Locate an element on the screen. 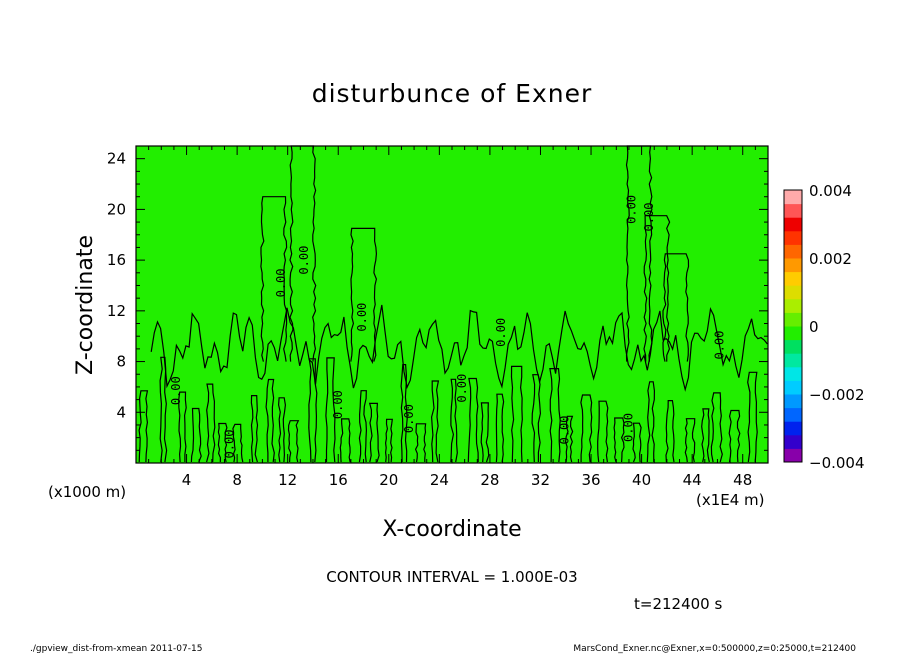 Image resolution: width=904 pixels, height=654 pixels. colorbar-ticks: 0.004 0.002 0 −0.002 −0.004 is located at coordinates (837, 327).